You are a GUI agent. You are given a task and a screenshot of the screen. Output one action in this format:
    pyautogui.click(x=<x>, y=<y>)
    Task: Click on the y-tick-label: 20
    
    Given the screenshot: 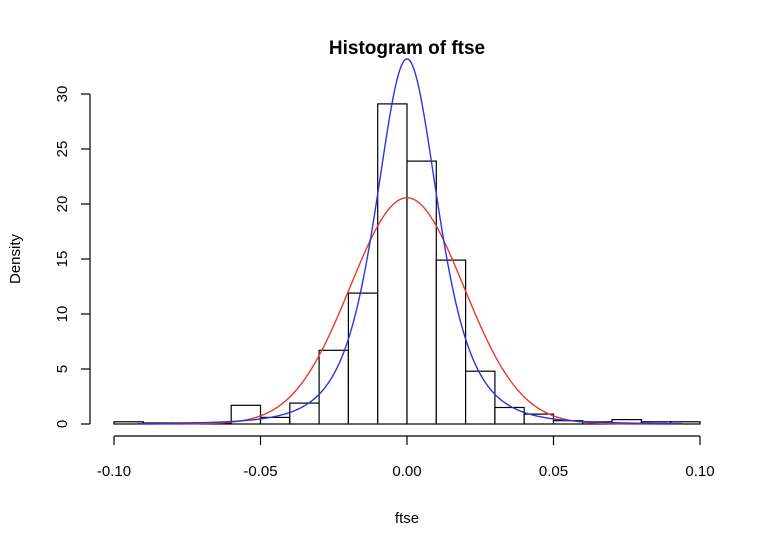 What is the action you would take?
    pyautogui.click(x=62, y=204)
    